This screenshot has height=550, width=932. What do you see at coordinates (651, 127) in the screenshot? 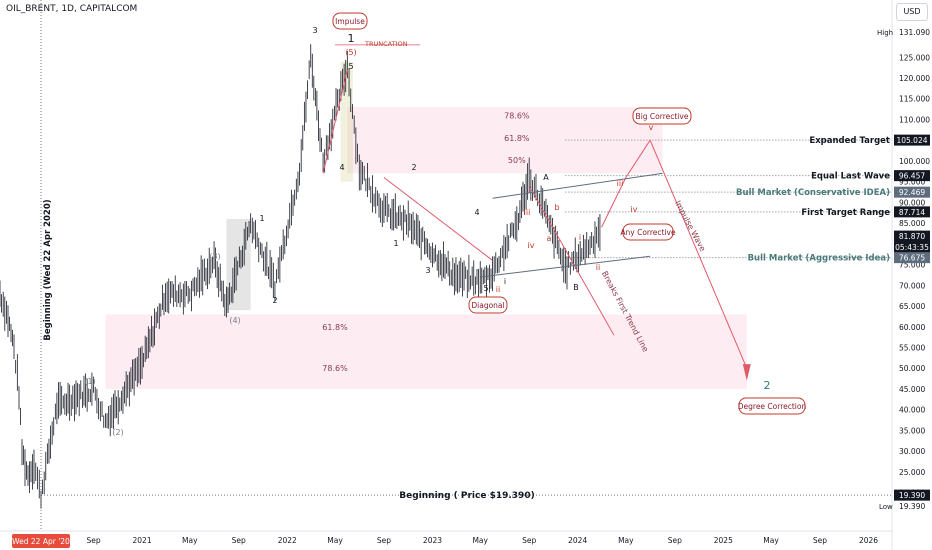
I see `wave-label: v` at bounding box center [651, 127].